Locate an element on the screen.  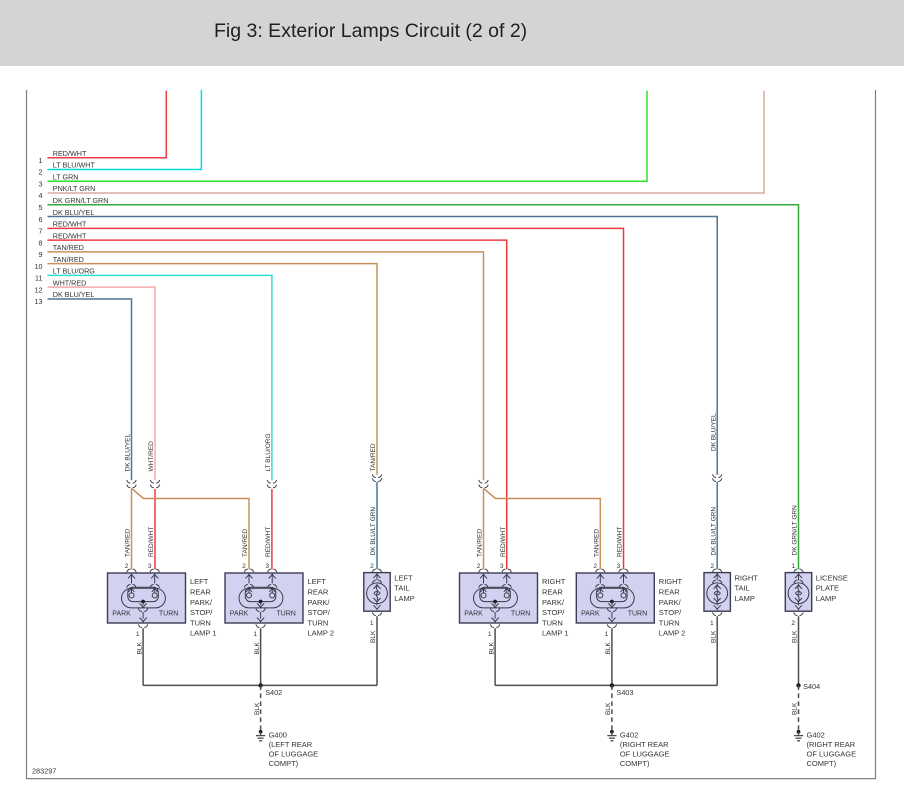
svg-text: TAIL is located at coordinates (742, 588).